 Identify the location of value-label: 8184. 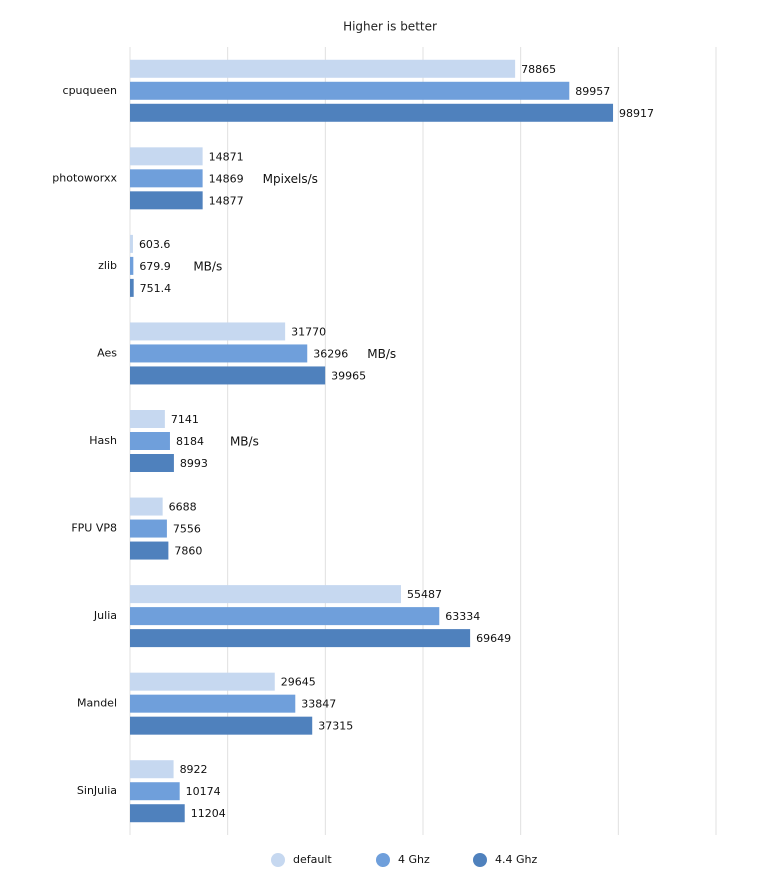
(190, 441).